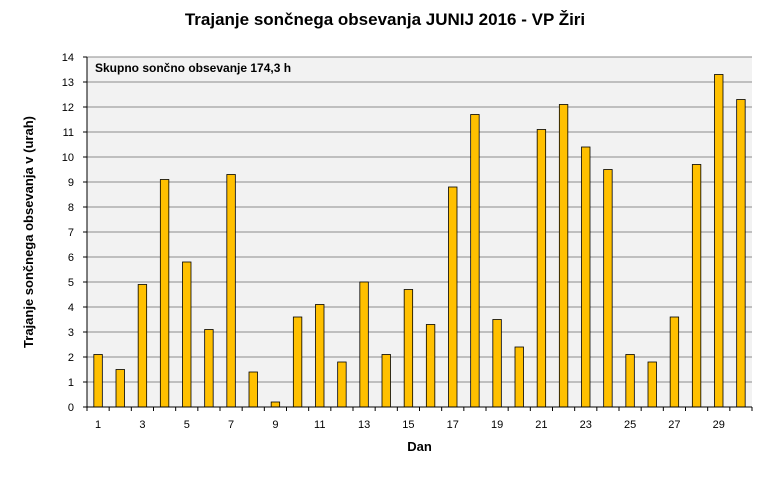  I want to click on x-tick-label: 1, so click(98, 425).